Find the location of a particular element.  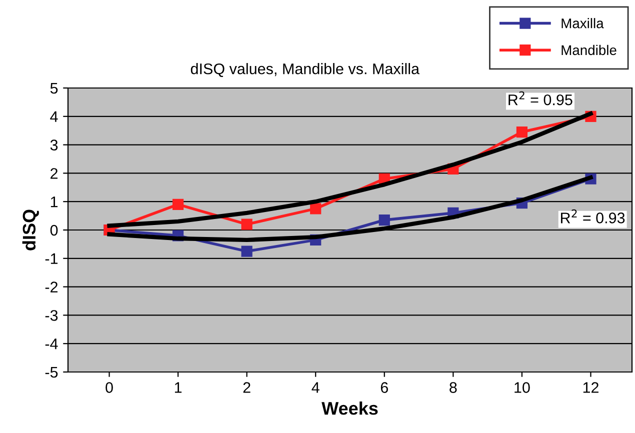

y-tick-label: 5 is located at coordinates (54, 88).